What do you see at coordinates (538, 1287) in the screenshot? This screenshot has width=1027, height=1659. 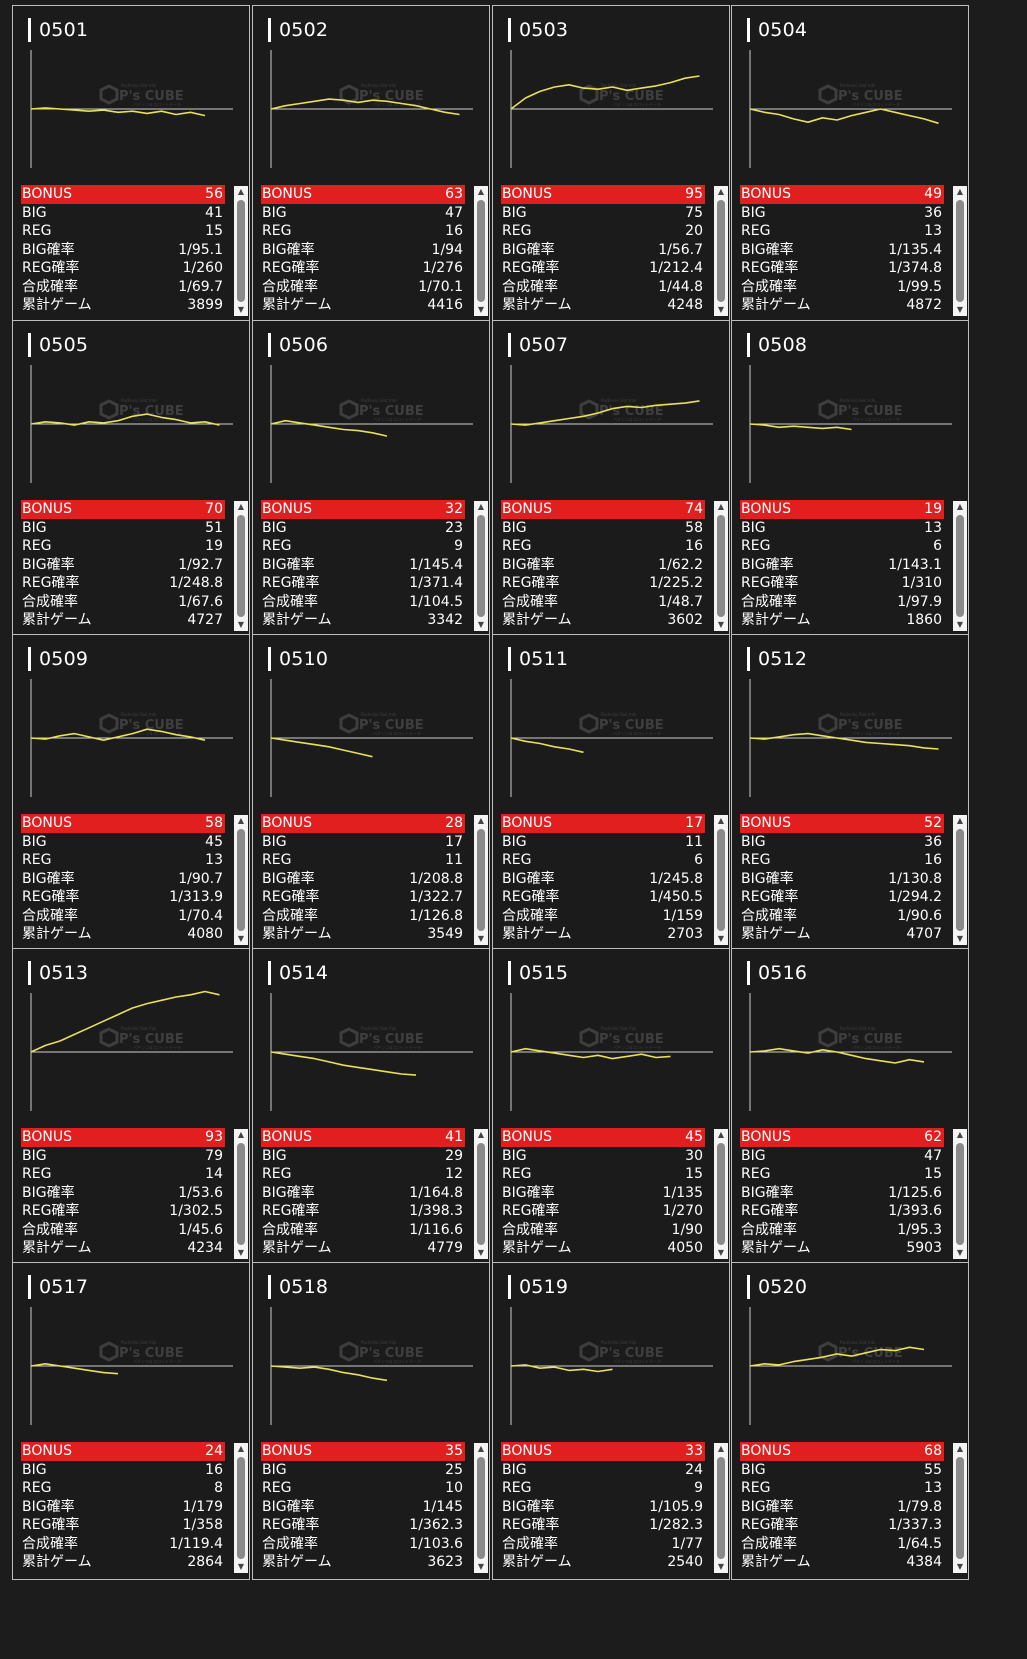 I see `machine-number: 0519` at bounding box center [538, 1287].